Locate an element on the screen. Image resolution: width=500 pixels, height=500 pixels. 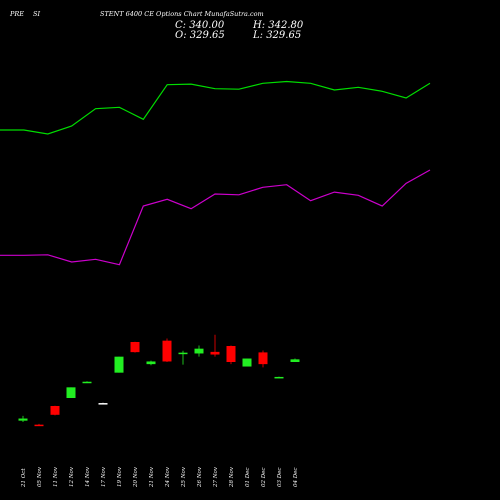
x-tick-label: 05 Nov is located at coordinates (40, 476).